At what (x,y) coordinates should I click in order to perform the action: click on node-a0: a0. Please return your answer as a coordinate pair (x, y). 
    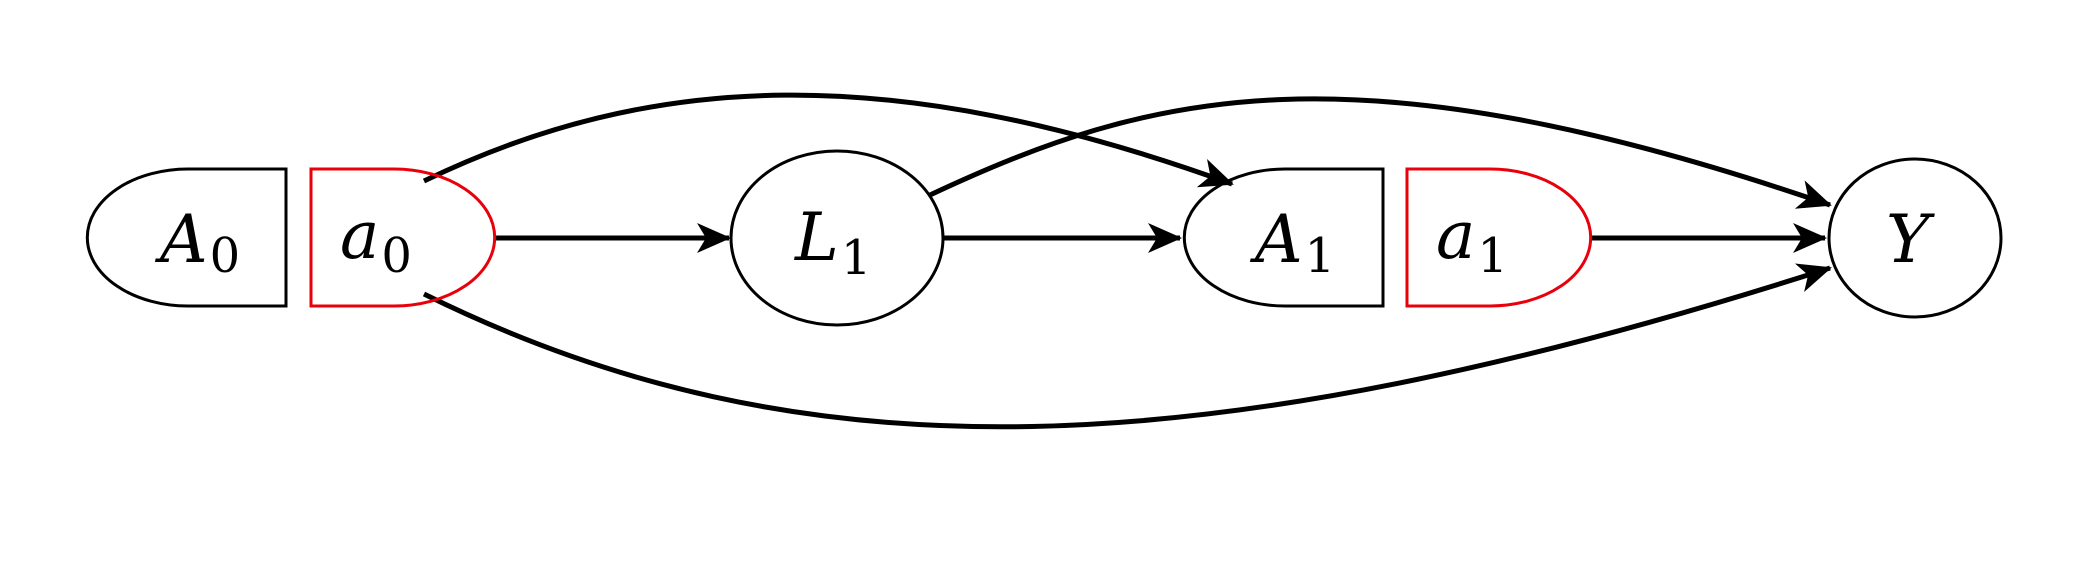
    Looking at the image, I should click on (403, 237).